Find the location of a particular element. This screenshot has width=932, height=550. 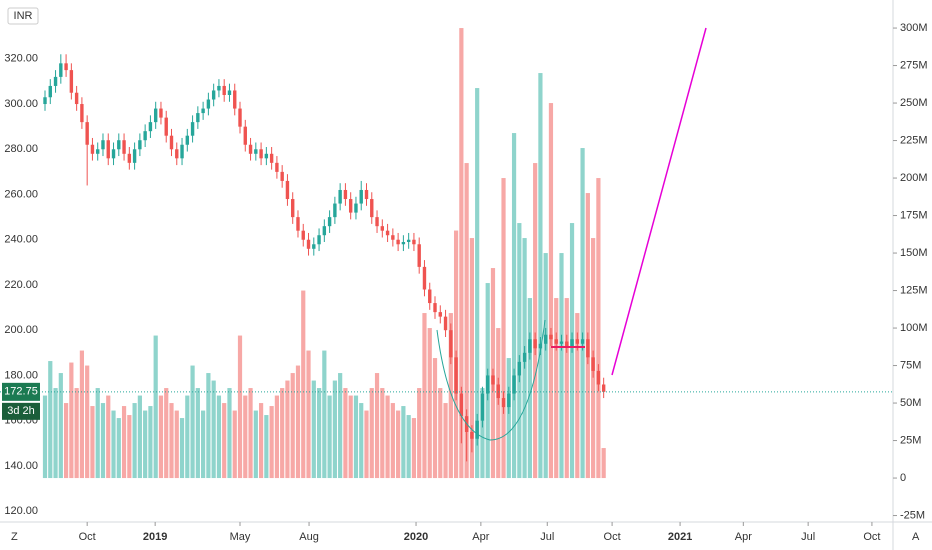

x-tick-label: Aug is located at coordinates (309, 537).